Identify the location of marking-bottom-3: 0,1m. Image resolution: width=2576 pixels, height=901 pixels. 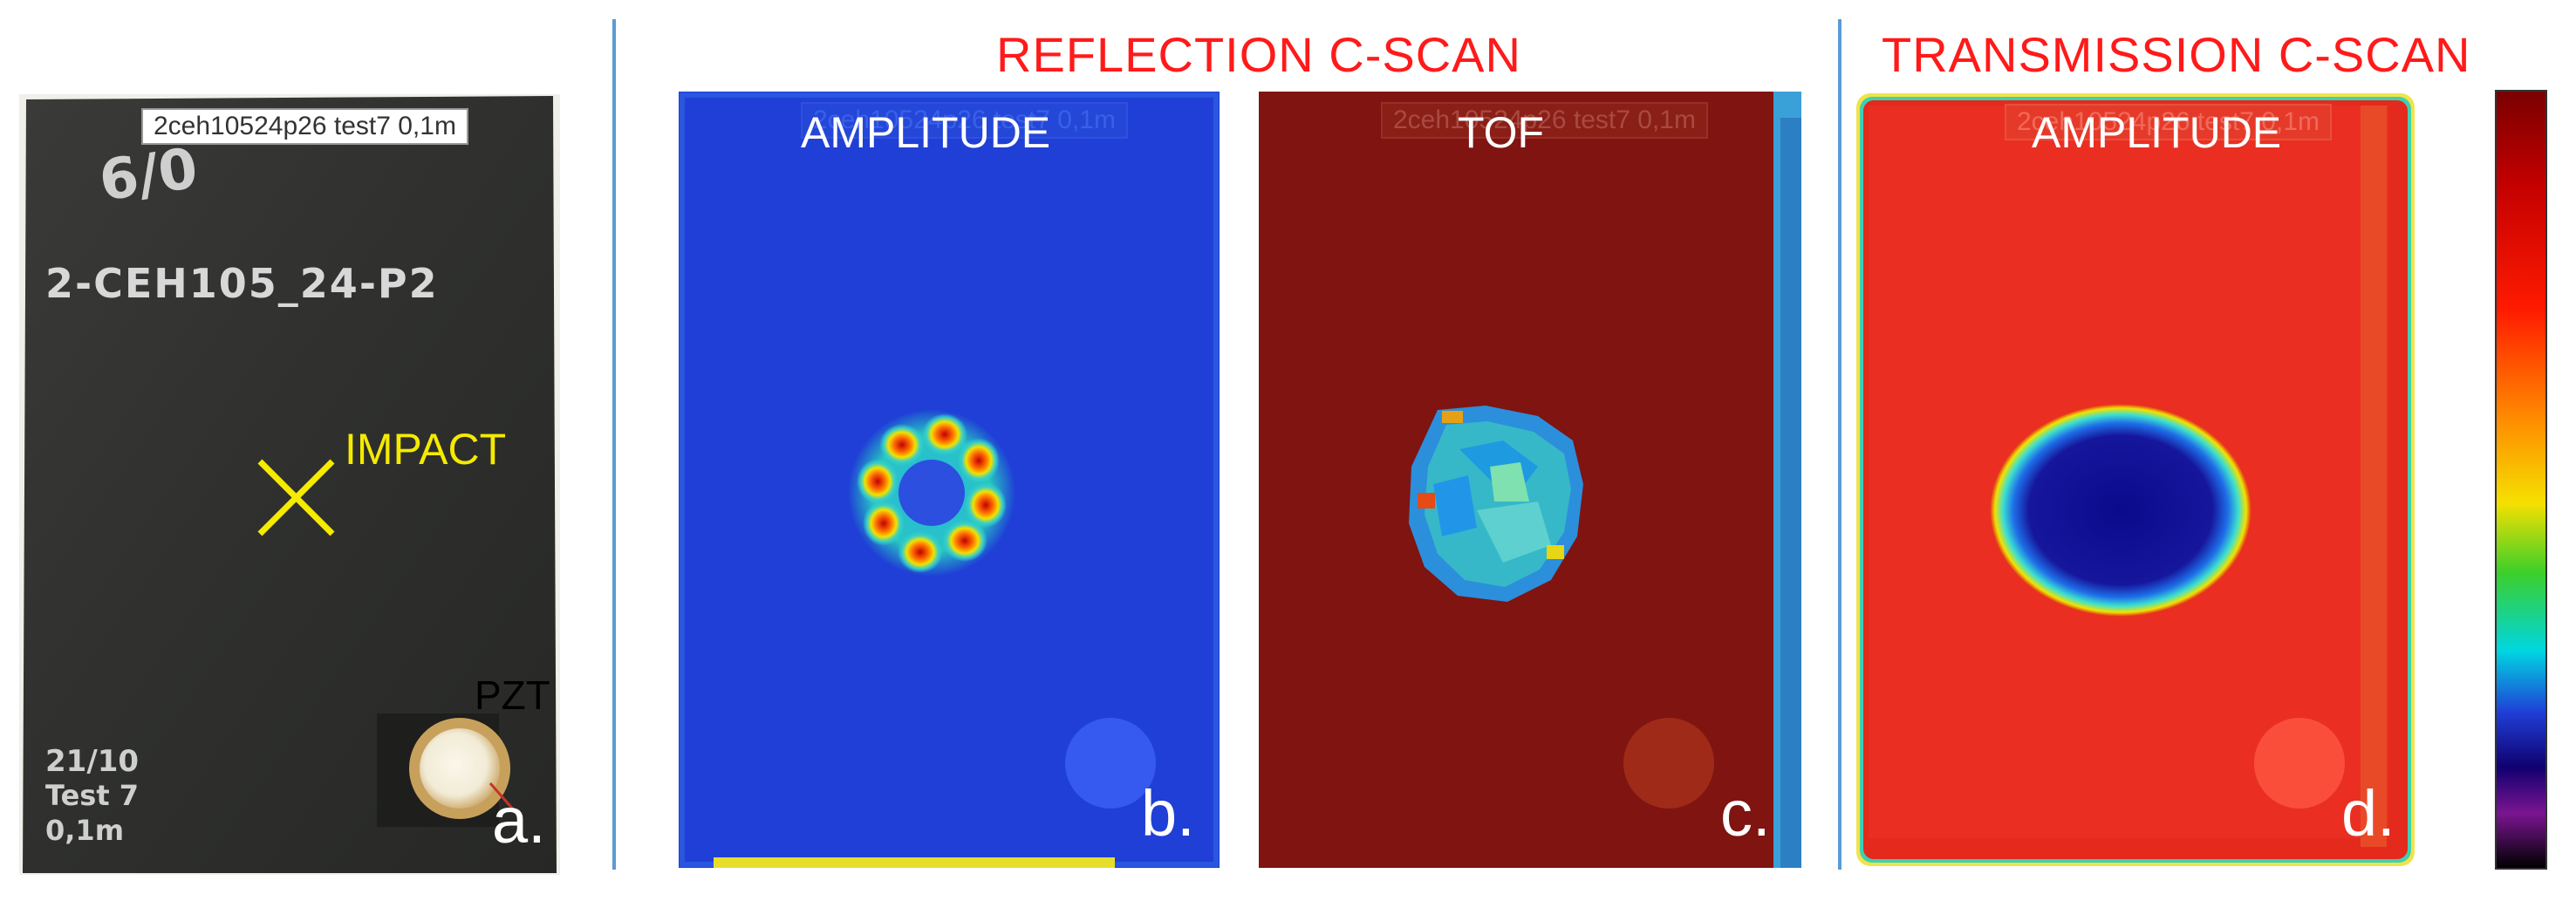
(85, 830).